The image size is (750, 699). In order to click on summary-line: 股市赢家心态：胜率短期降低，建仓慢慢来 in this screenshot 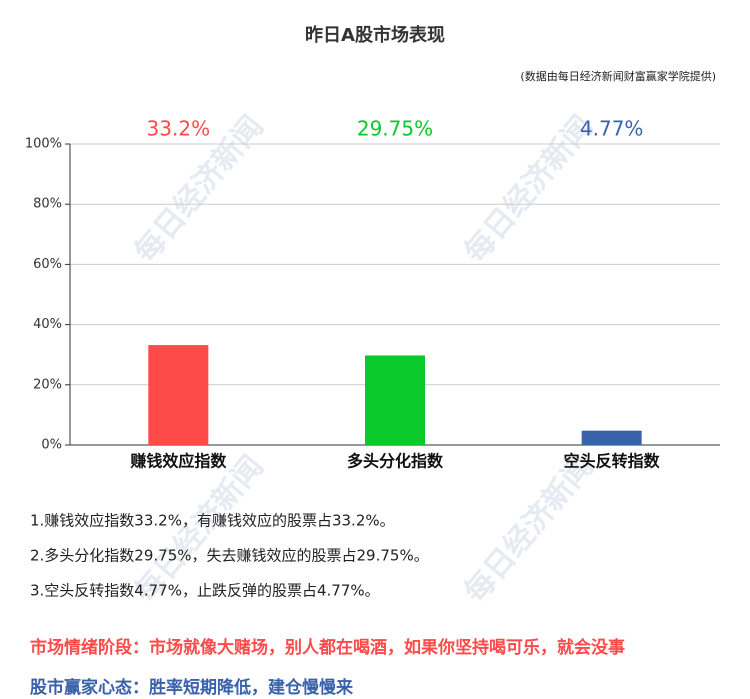, I will do `click(192, 687)`.